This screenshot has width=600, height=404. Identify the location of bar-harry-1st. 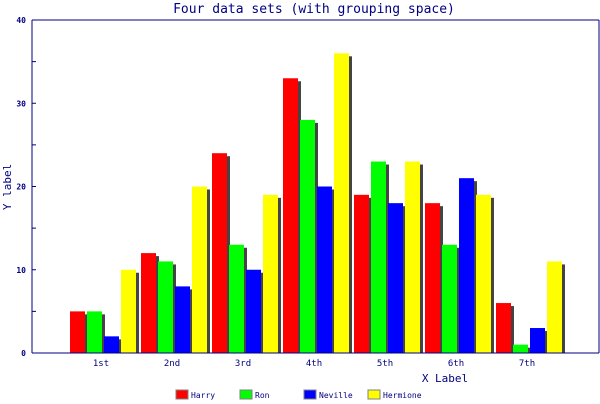
(77, 332).